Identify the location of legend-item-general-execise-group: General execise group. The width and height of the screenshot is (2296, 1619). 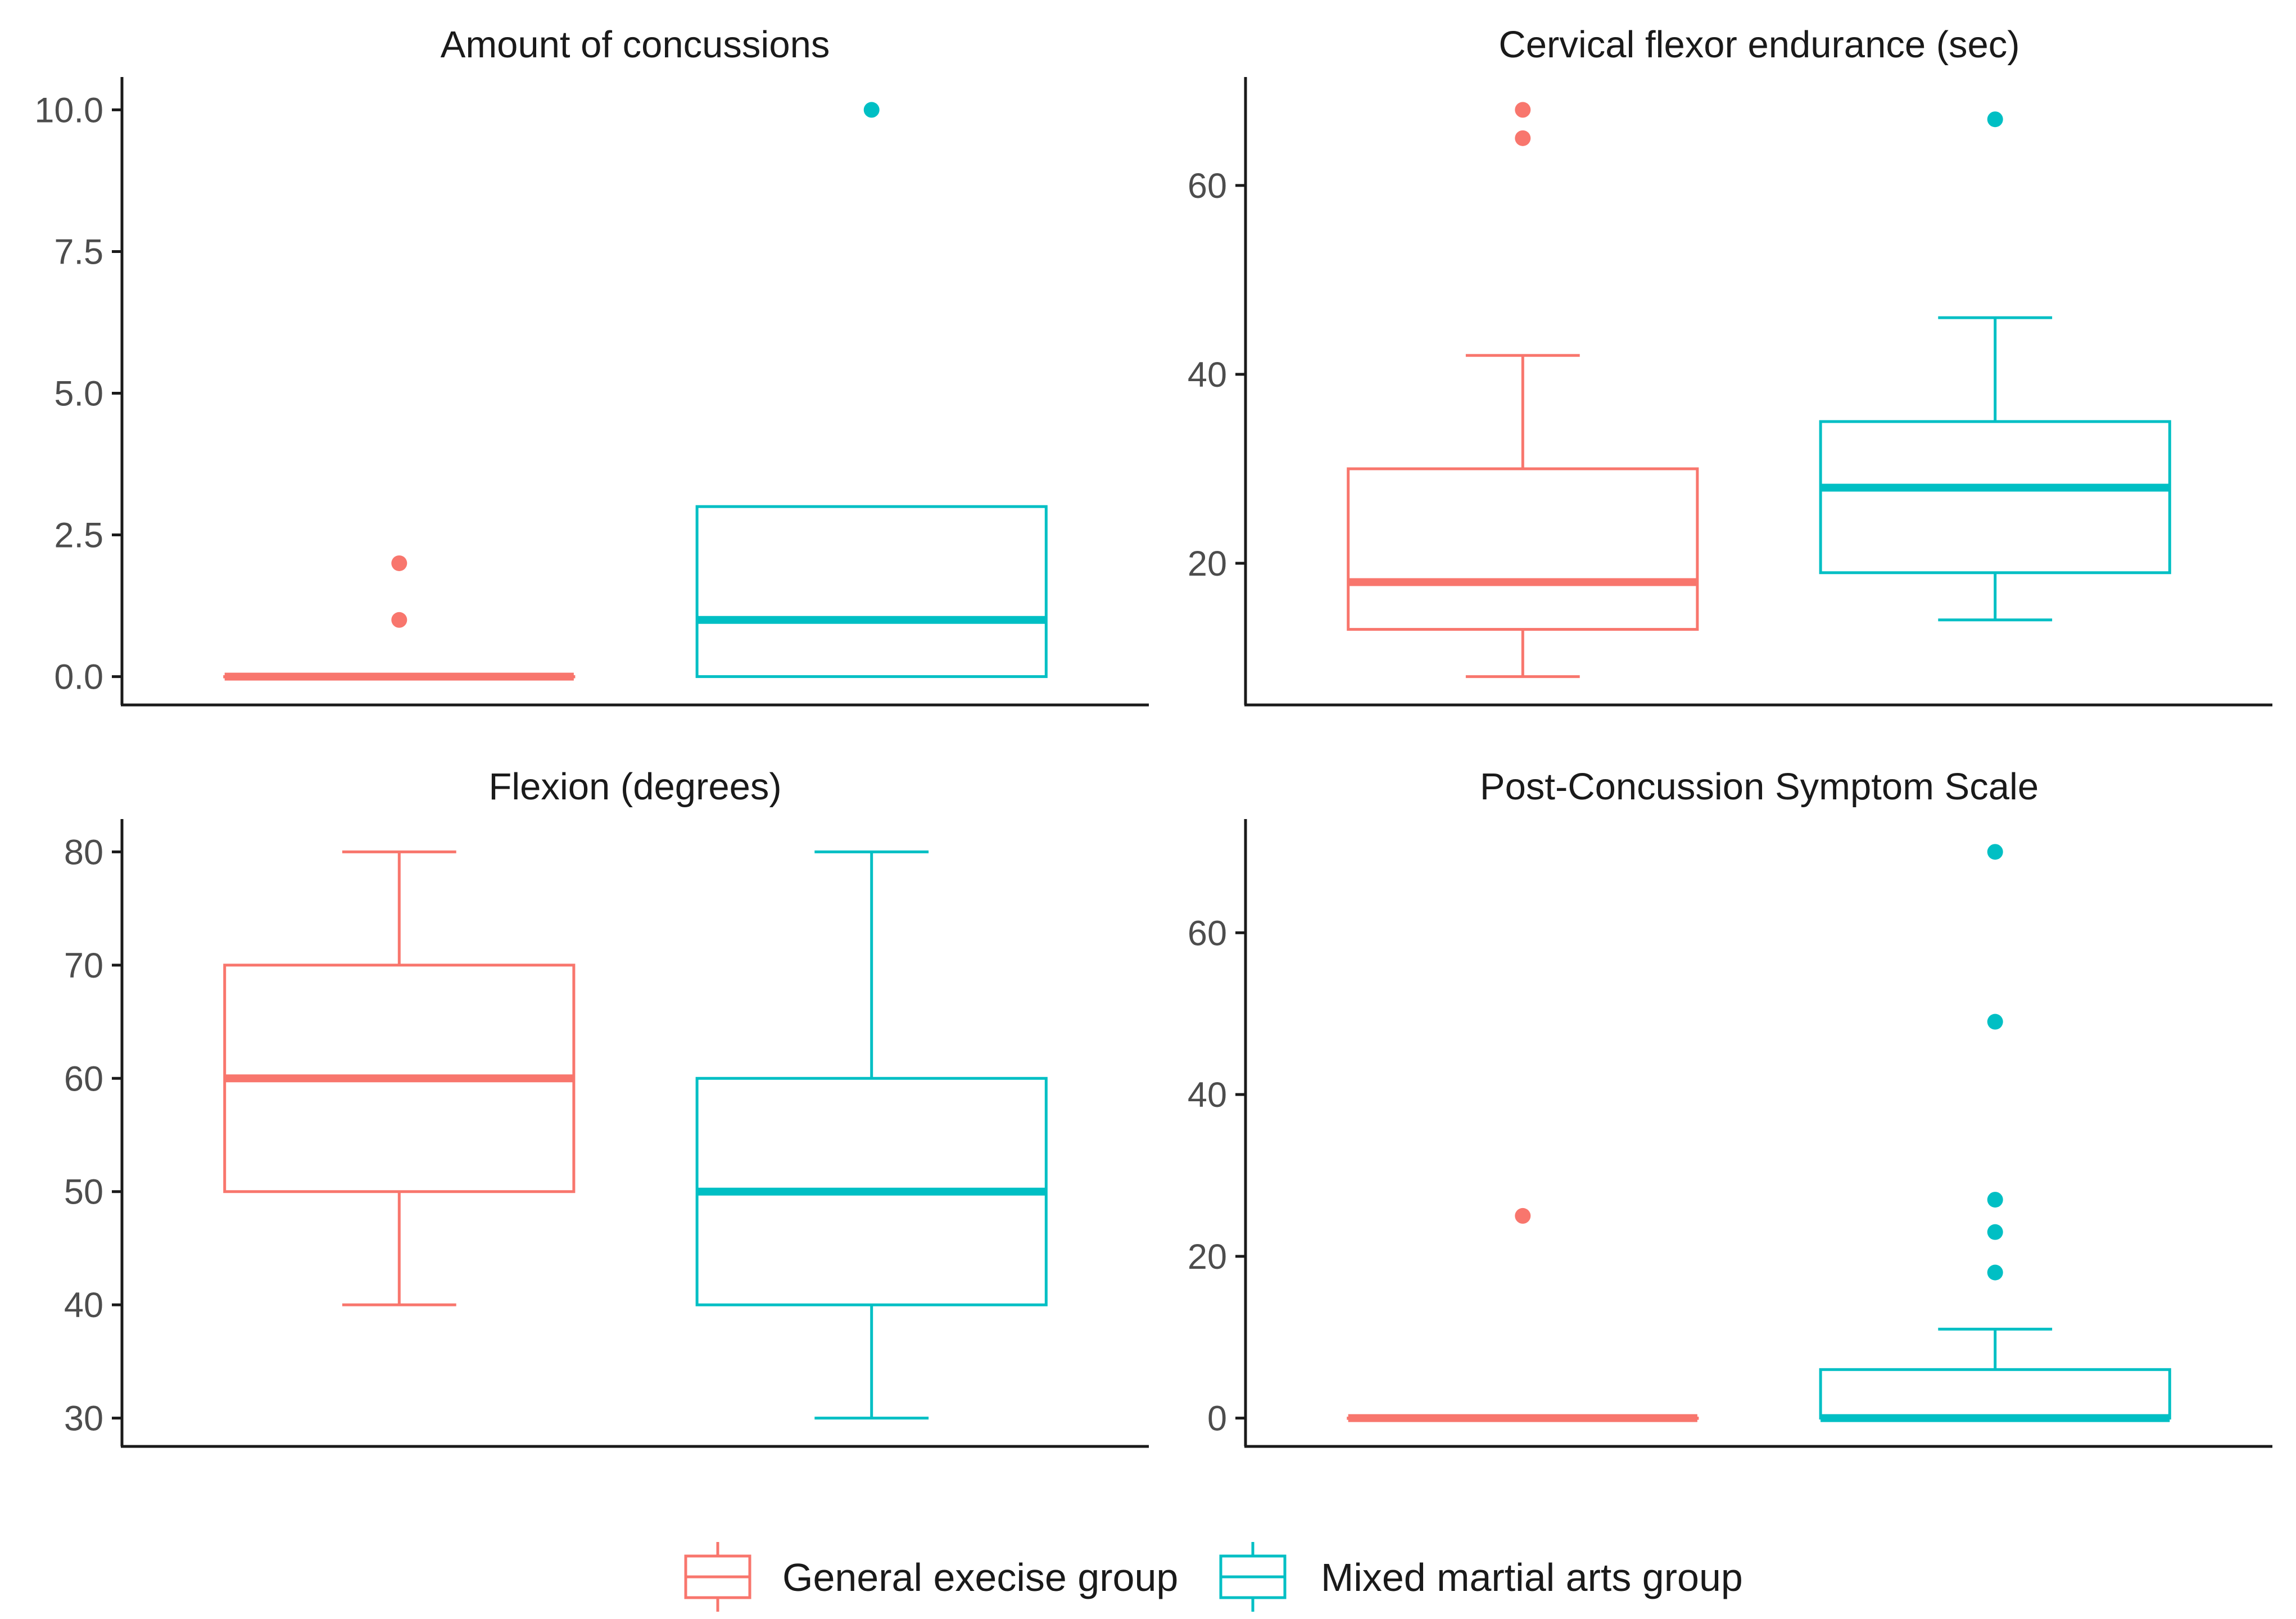
(931, 1577).